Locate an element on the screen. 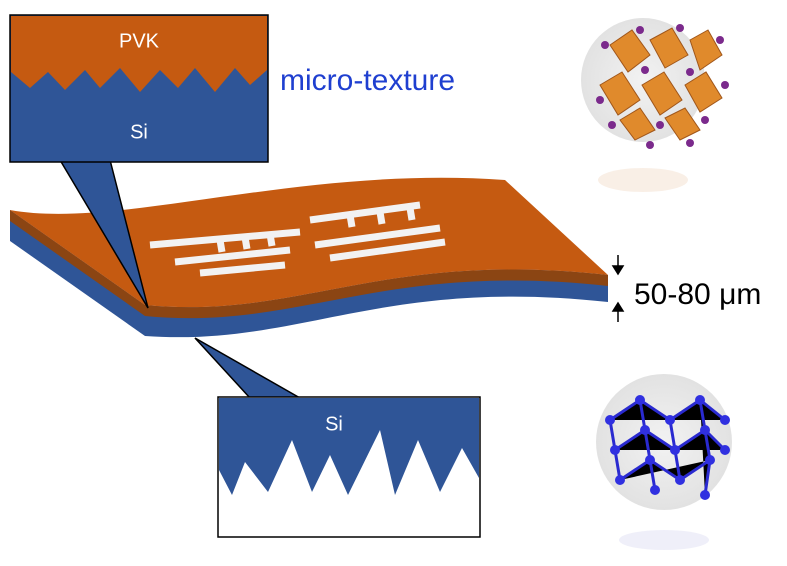  perovskite-structure is located at coordinates (655, 105).